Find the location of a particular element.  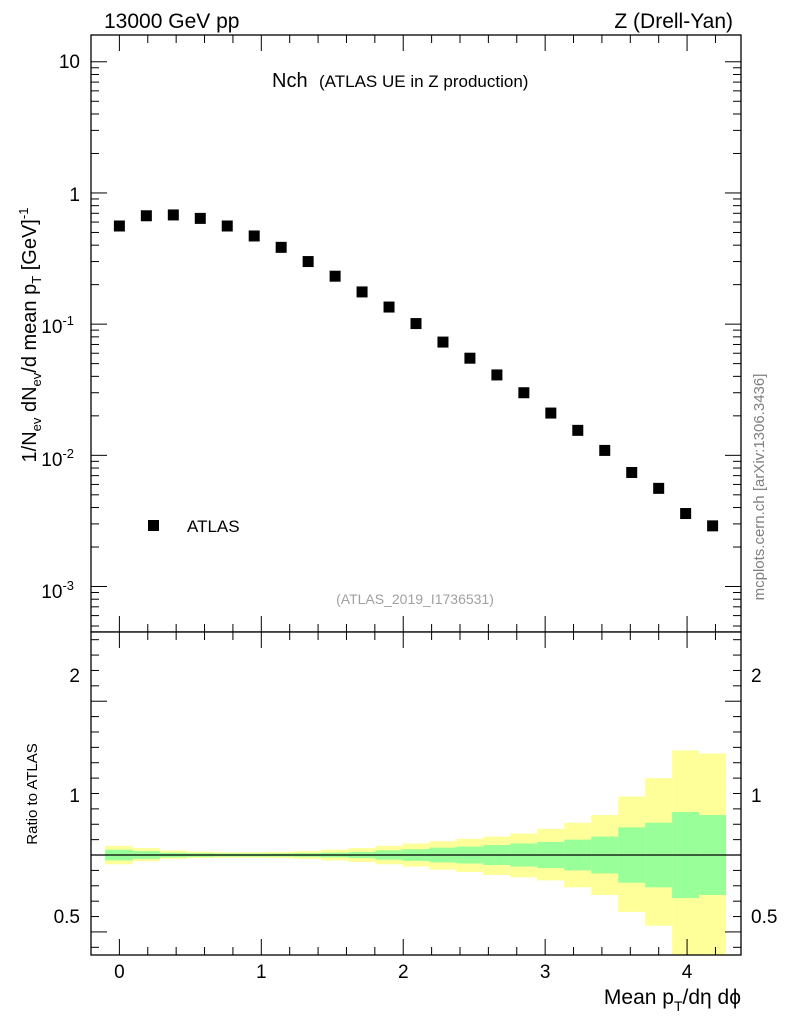

ratio-xtick-labels: 0 1 2 3 4 is located at coordinates (403, 972).